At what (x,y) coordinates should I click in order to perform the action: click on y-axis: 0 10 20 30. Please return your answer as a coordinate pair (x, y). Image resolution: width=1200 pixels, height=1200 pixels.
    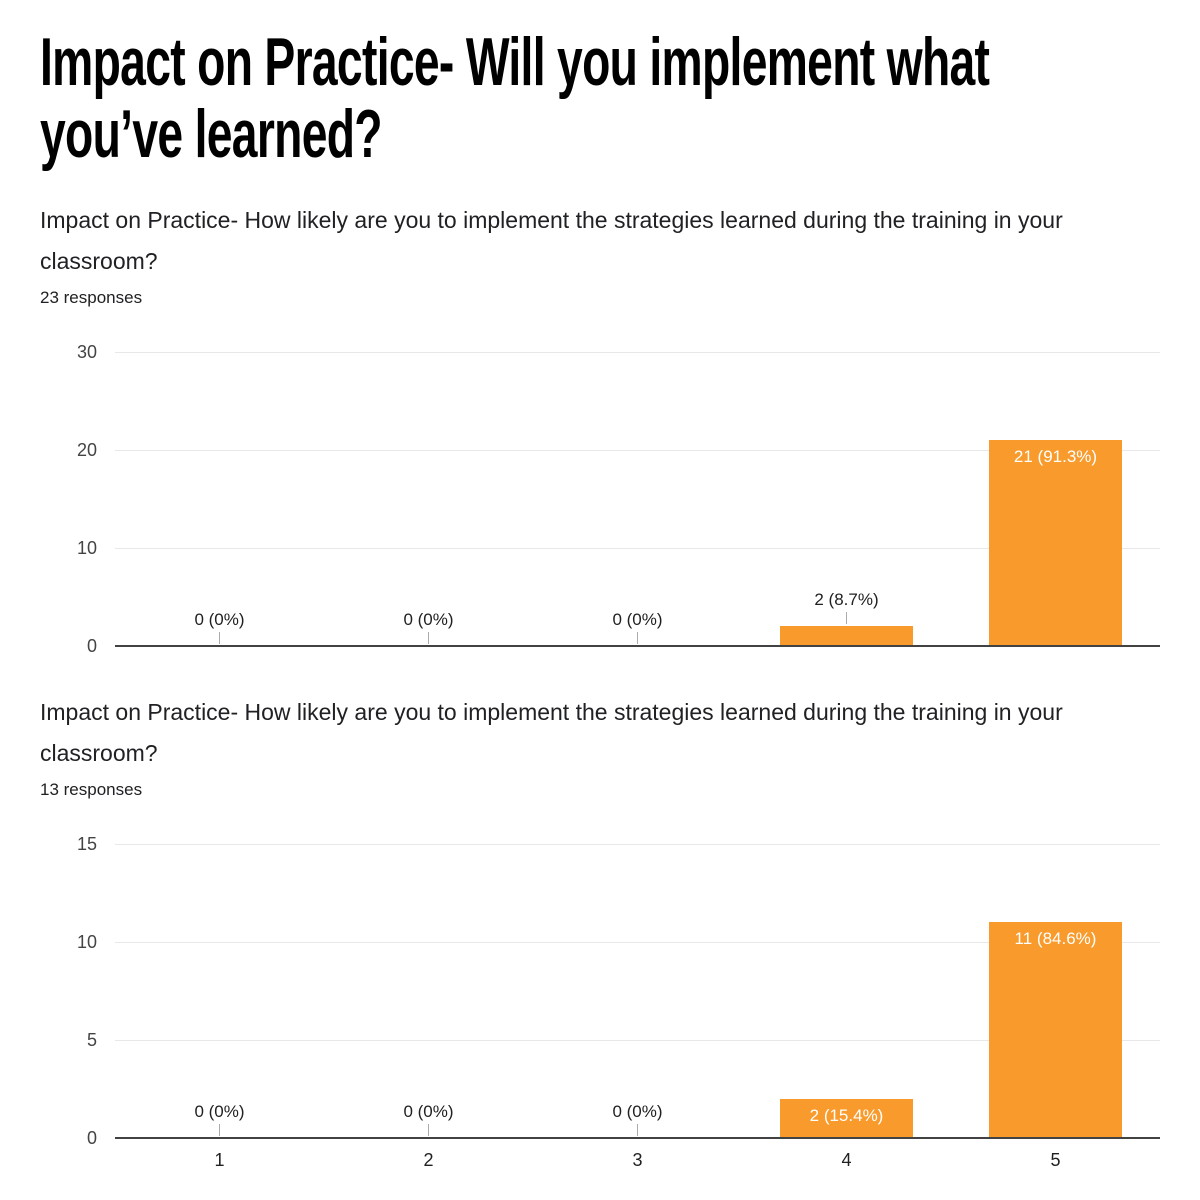
    Looking at the image, I should click on (77, 499).